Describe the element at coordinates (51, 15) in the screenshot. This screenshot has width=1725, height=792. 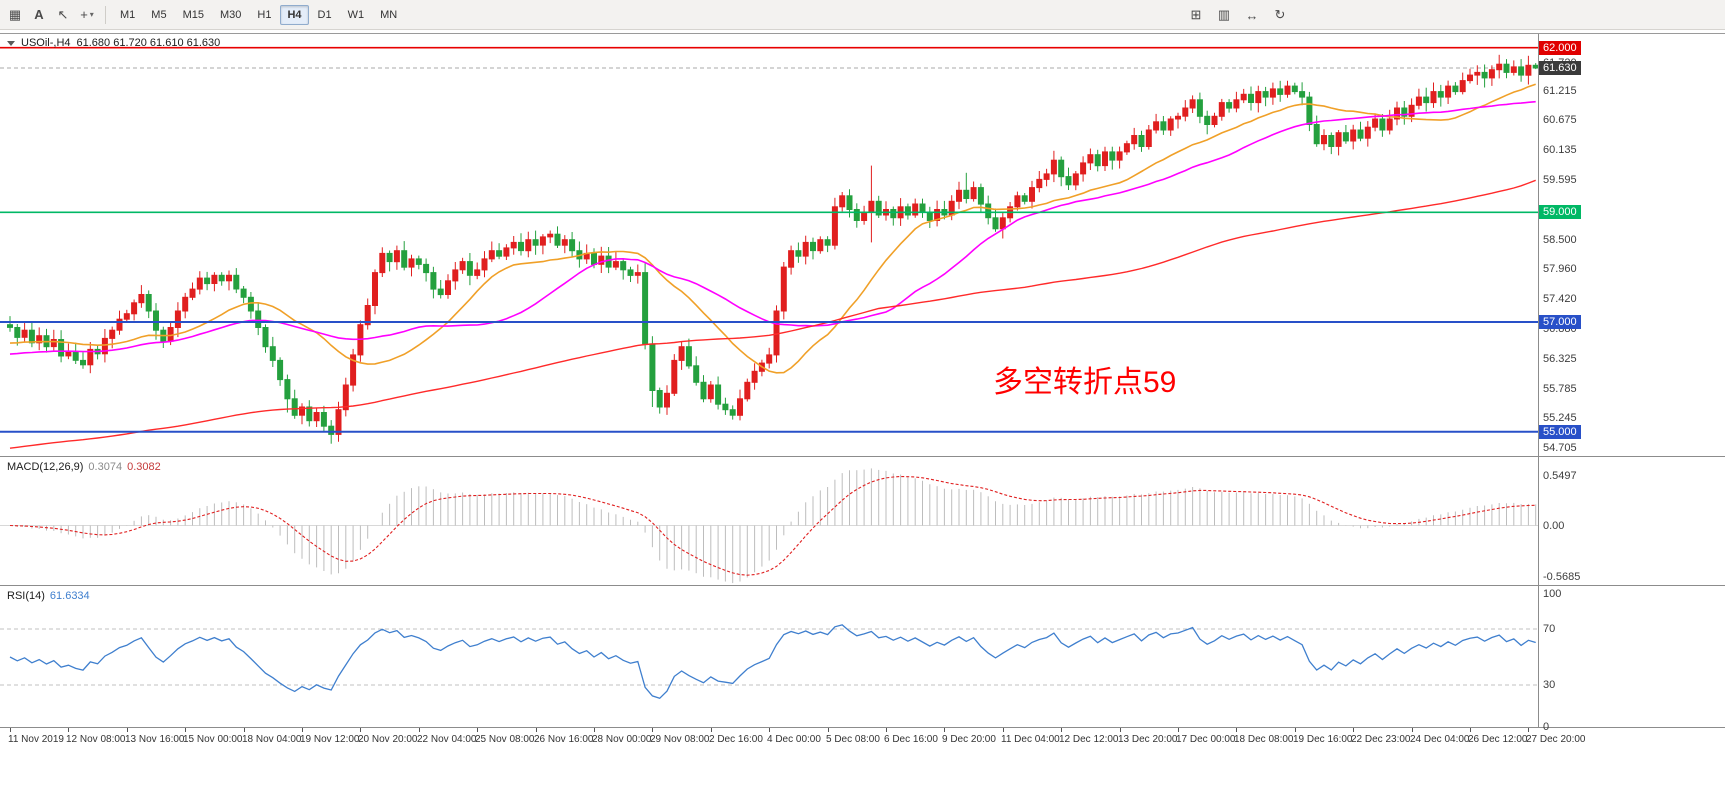
I see `chart-tools-group: ▦ A ↖ + ▾` at that location.